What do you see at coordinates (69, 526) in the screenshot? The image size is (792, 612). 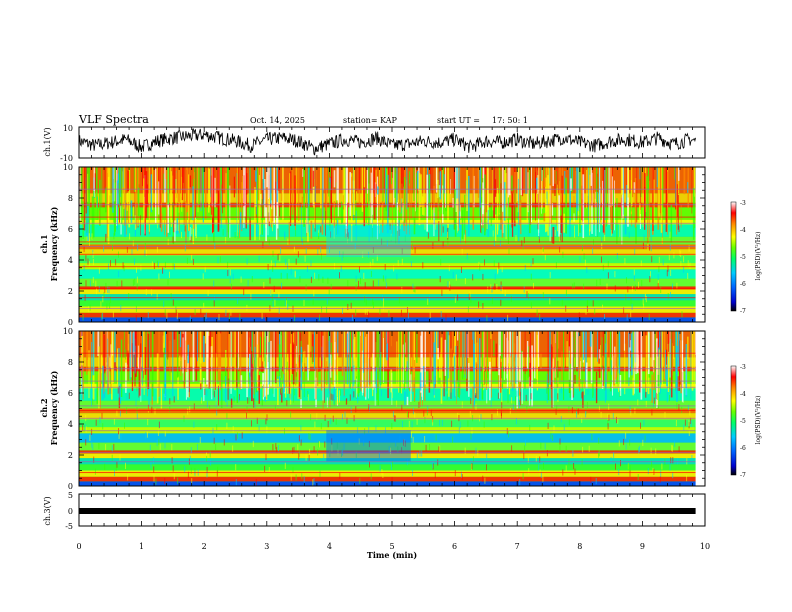 I see `ch3-ytick-bottom: -5` at bounding box center [69, 526].